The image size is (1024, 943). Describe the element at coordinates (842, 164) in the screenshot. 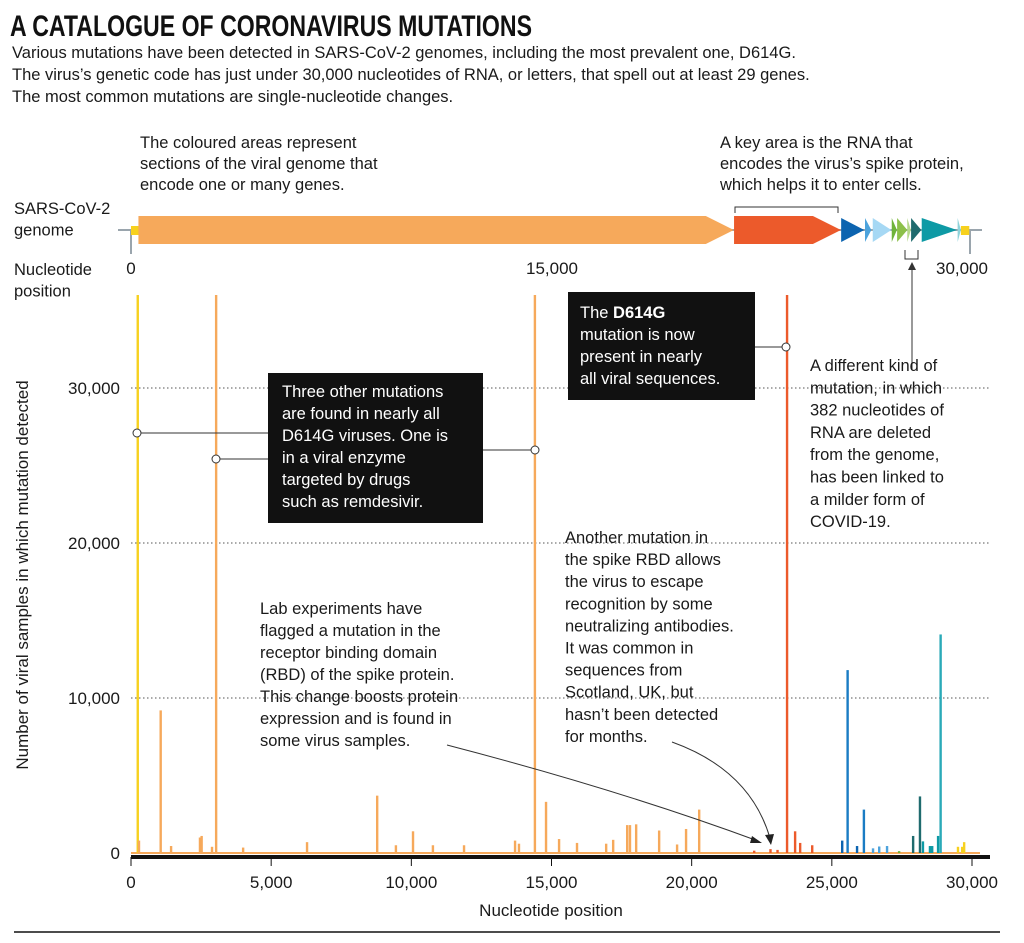

I see `note-line: encodes the virus’s spike protein,` at that location.